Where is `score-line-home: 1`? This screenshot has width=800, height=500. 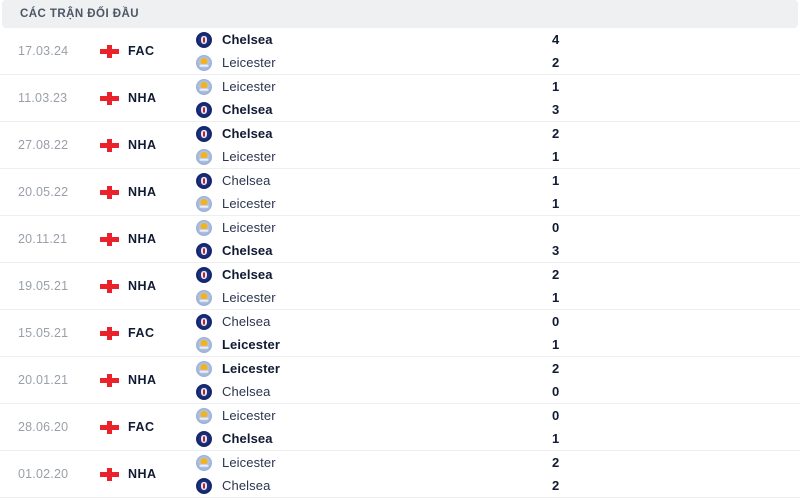
score-line-home: 1 is located at coordinates (676, 87).